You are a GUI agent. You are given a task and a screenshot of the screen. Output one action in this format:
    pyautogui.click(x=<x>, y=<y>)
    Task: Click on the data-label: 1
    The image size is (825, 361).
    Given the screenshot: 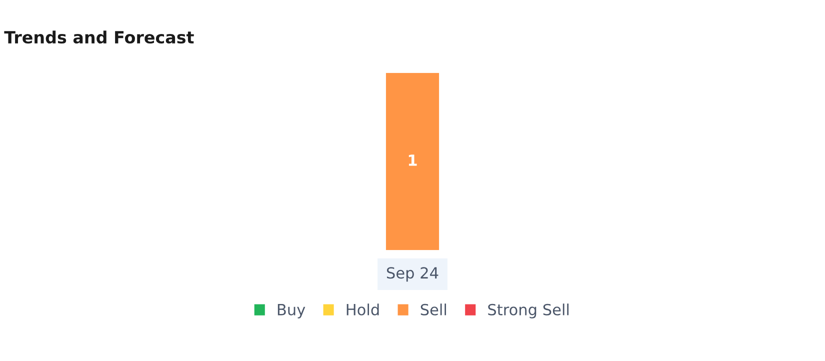 What is the action you would take?
    pyautogui.click(x=412, y=160)
    